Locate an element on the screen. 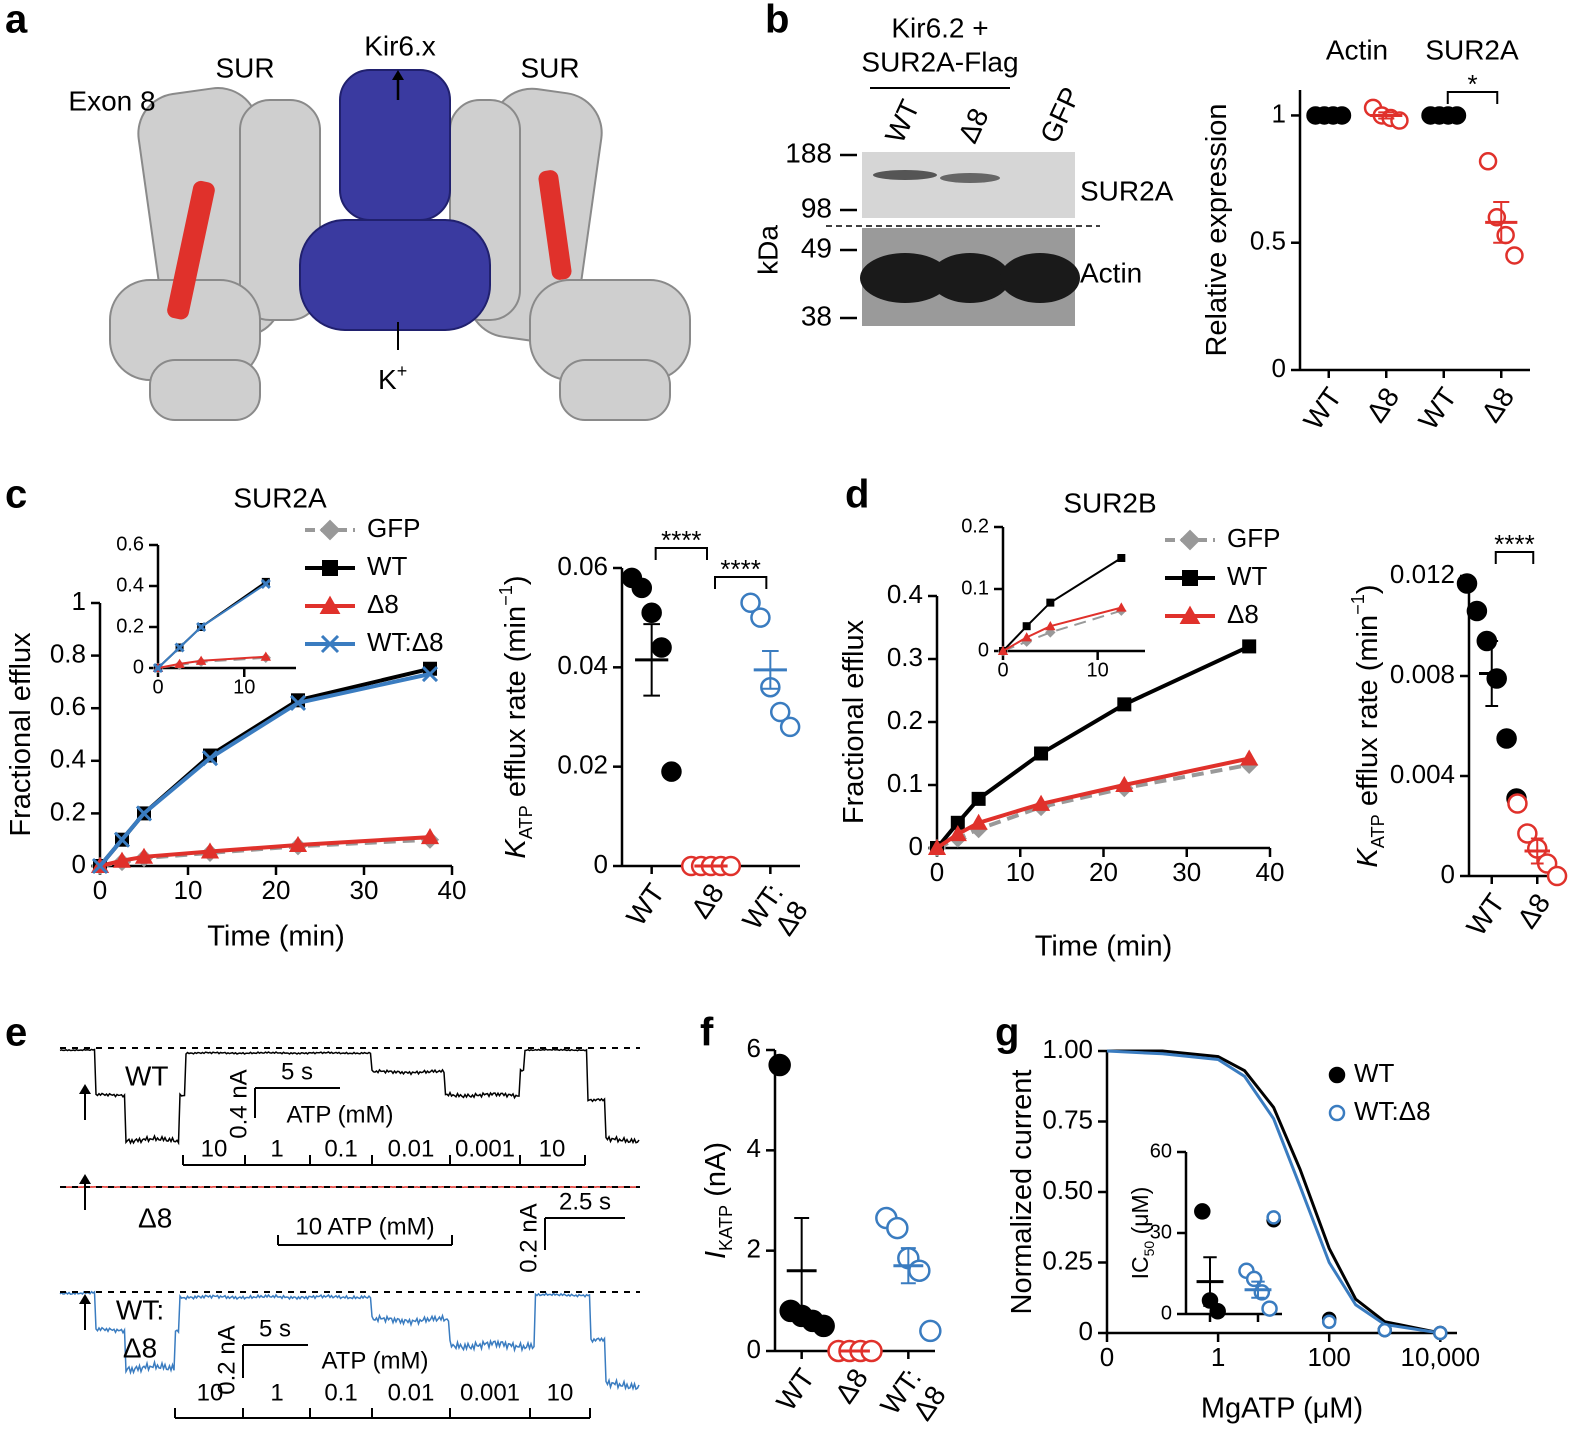  marker-label: 188 is located at coordinates (808, 152).